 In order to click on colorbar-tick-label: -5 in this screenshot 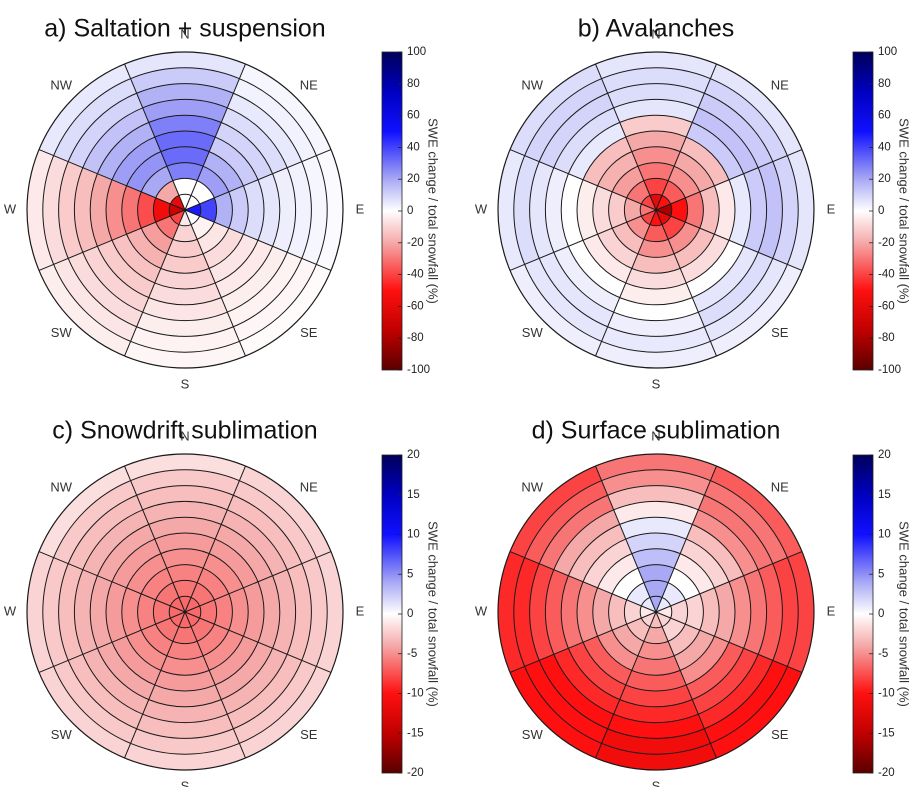, I will do `click(412, 654)`.